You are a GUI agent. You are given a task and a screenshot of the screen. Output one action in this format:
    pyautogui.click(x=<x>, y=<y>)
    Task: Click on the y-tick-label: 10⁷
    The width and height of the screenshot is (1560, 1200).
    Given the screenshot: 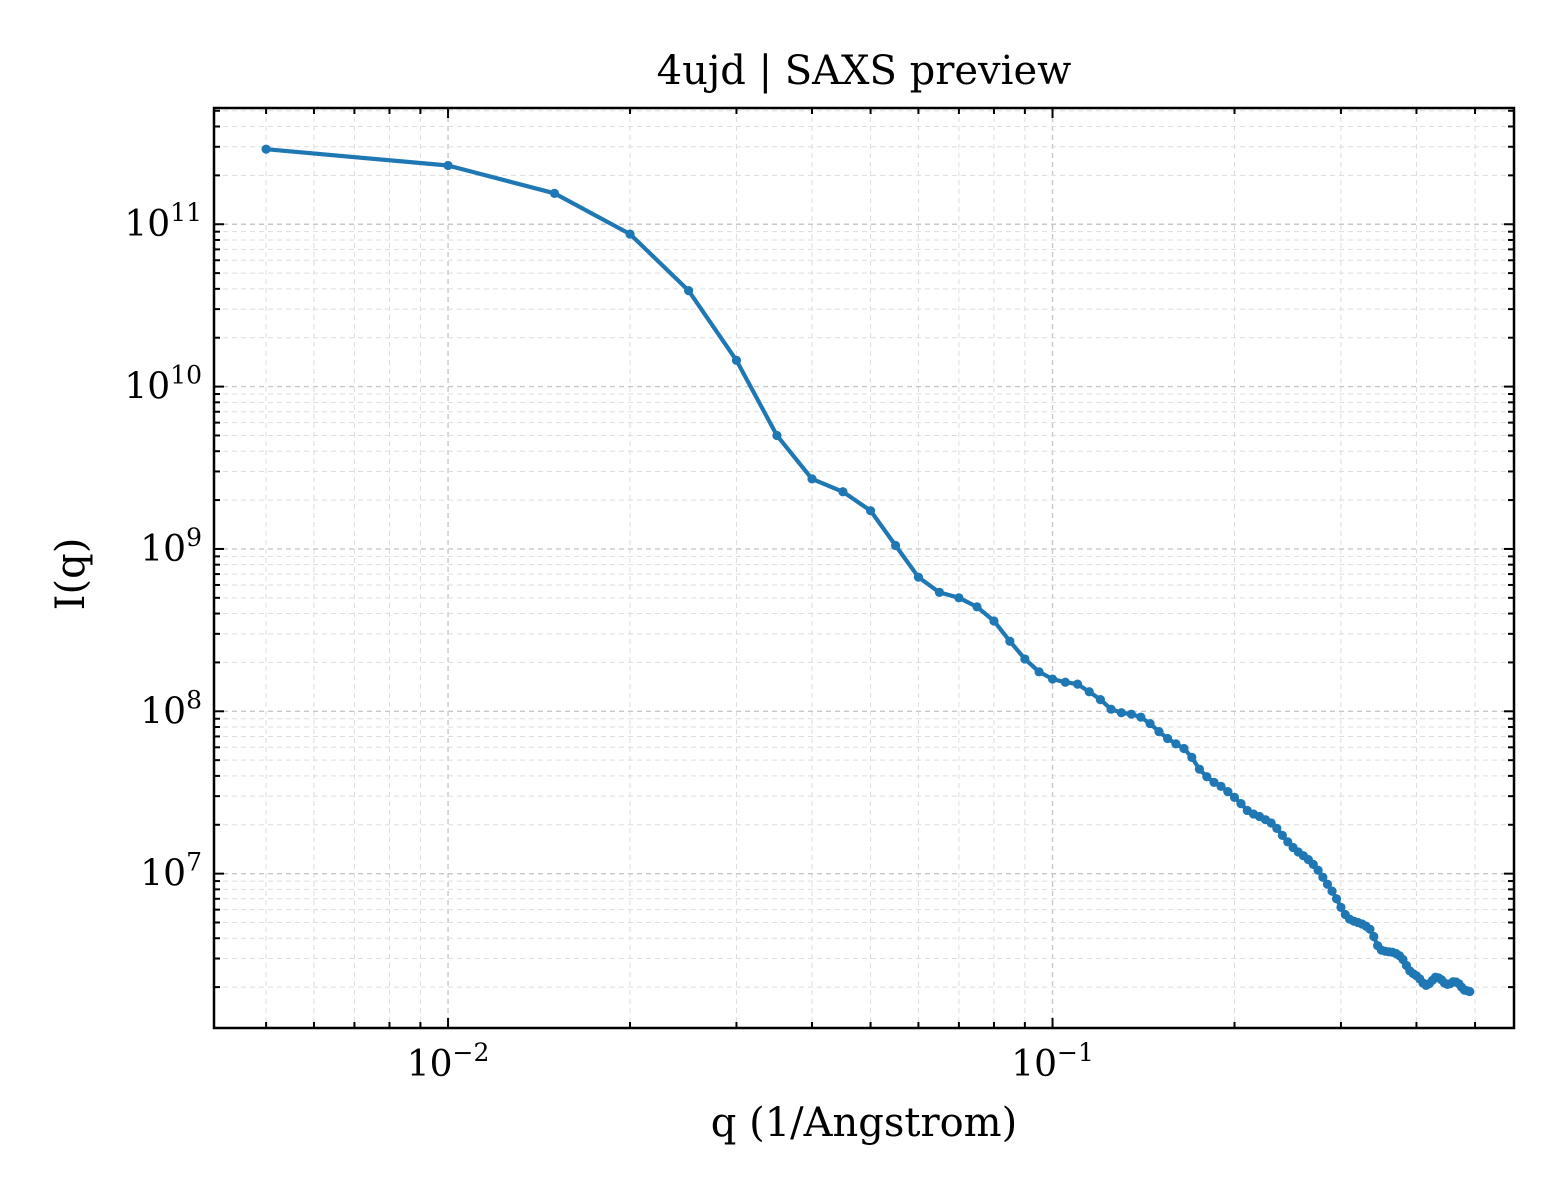 What is the action you would take?
    pyautogui.click(x=171, y=871)
    